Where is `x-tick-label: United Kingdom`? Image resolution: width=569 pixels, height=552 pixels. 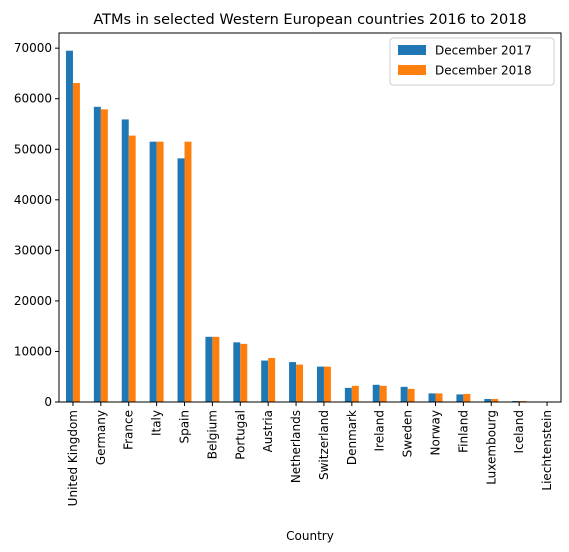 x-tick-label: United Kingdom is located at coordinates (73, 458).